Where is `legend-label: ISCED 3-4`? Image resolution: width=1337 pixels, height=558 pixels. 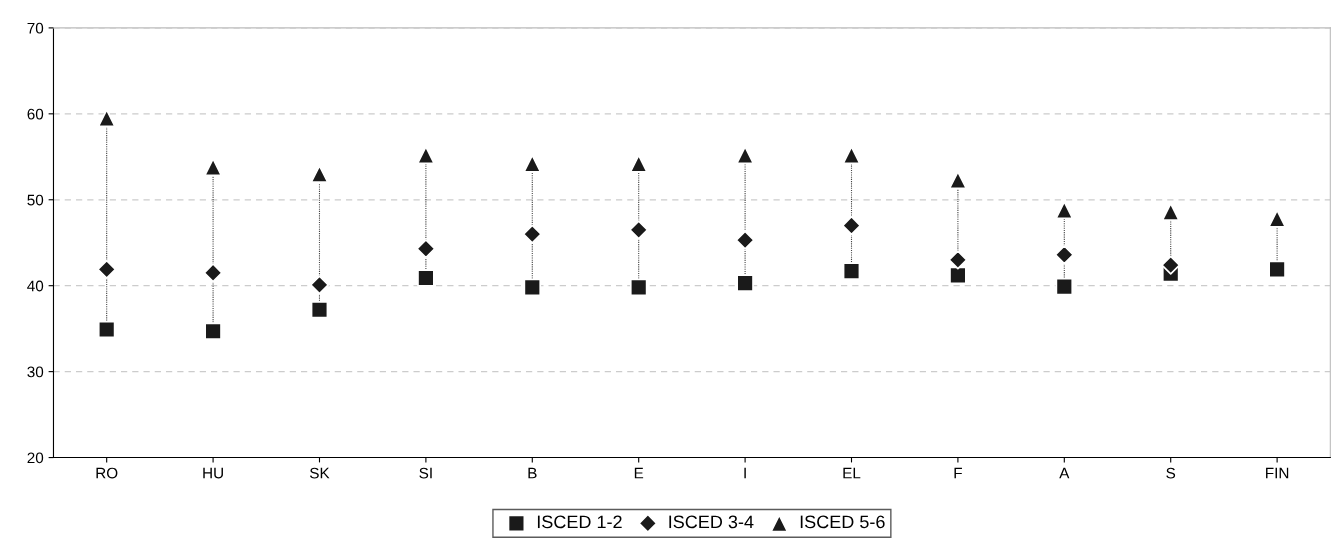
legend-label: ISCED 3-4 is located at coordinates (711, 522).